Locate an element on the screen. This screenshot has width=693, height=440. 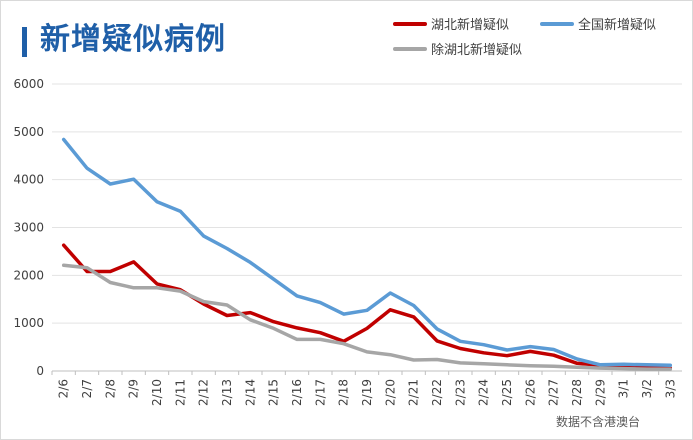
x-tick-label: 2/16 is located at coordinates (297, 392).